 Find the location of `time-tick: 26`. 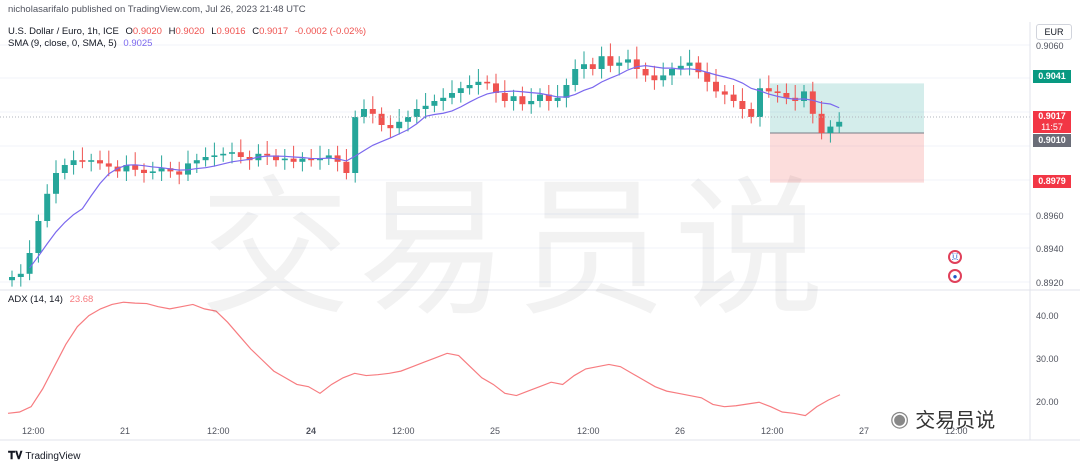

time-tick: 26 is located at coordinates (680, 431).